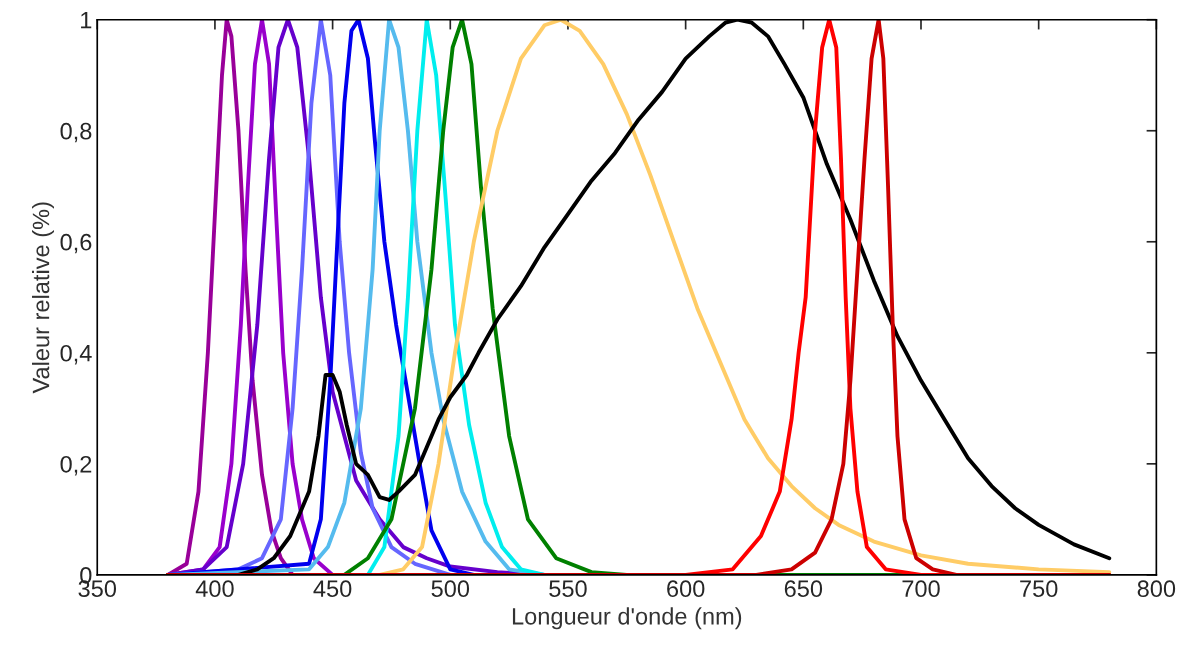 This screenshot has width=1186, height=657. What do you see at coordinates (214, 589) in the screenshot?
I see `x-tick-label: 400` at bounding box center [214, 589].